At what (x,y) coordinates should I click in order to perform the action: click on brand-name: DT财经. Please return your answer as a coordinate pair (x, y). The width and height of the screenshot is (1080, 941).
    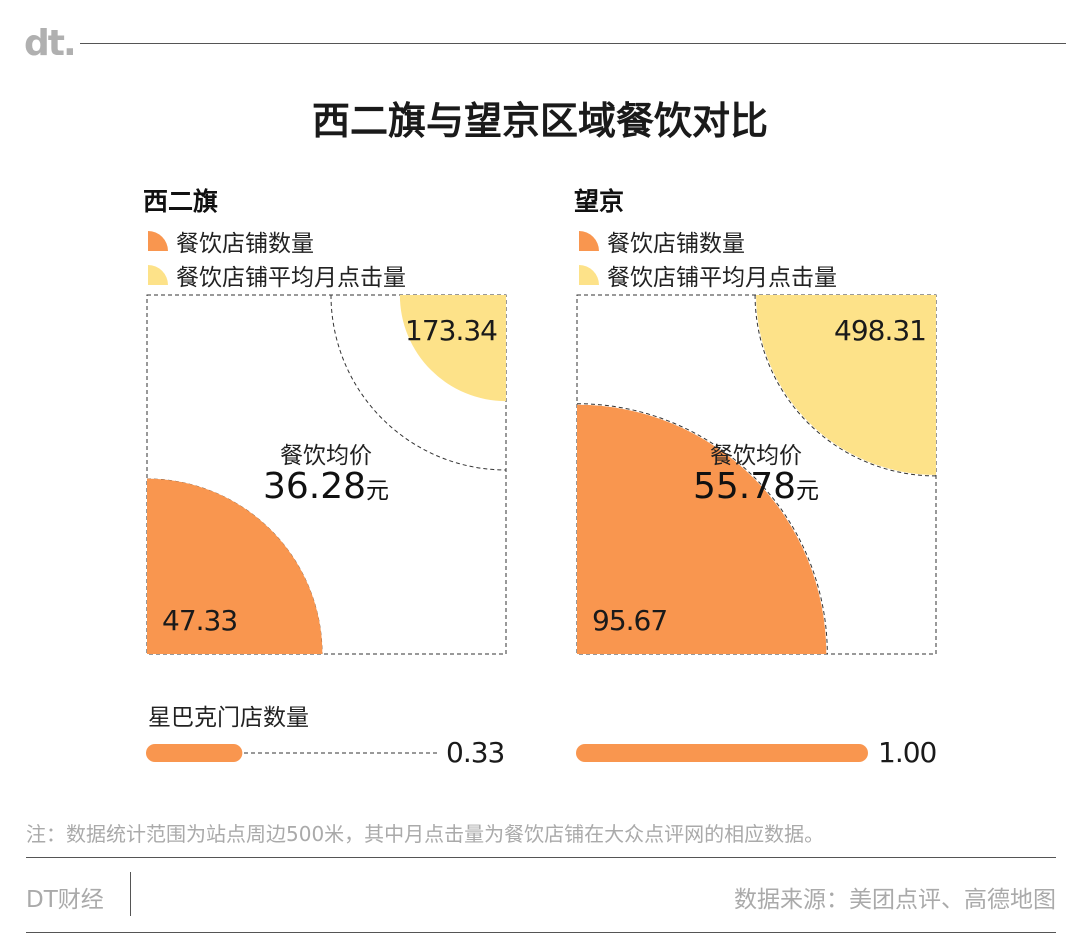
    Looking at the image, I should click on (65, 900).